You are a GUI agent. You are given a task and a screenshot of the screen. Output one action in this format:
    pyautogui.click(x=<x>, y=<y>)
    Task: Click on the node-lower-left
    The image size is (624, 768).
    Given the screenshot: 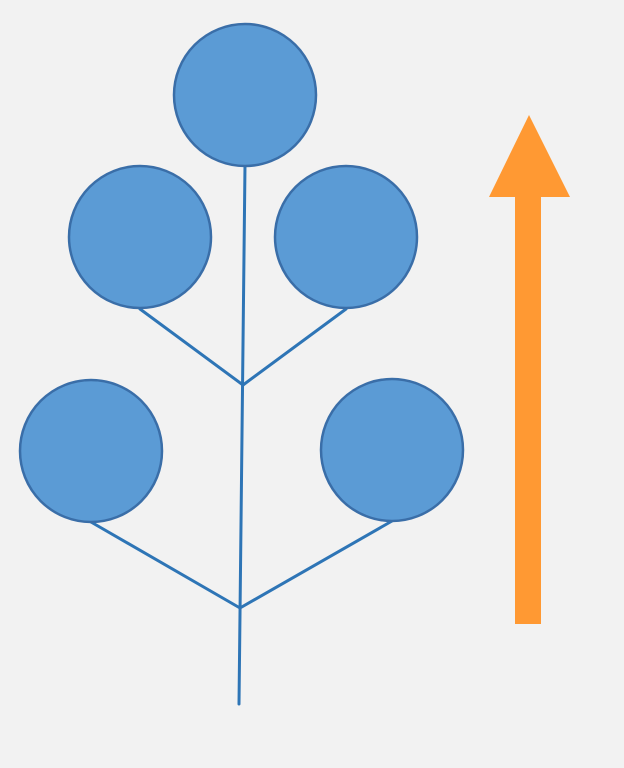 What is the action you would take?
    pyautogui.click(x=91, y=451)
    